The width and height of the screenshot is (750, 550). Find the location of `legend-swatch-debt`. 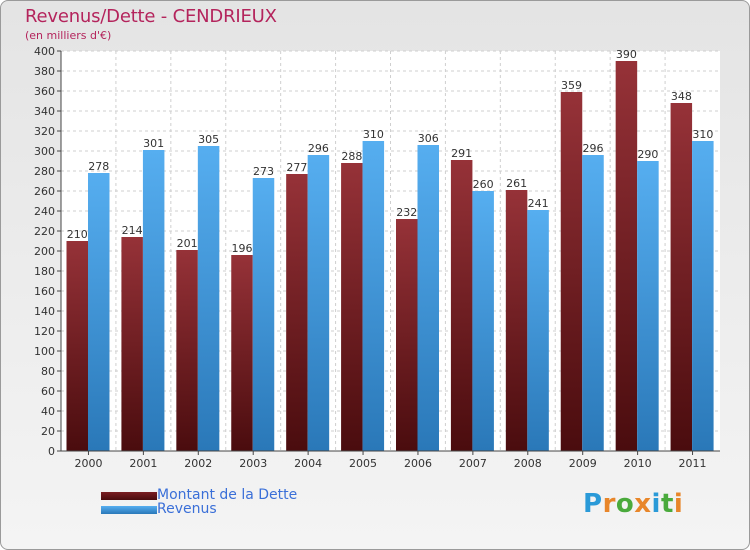

legend-swatch-debt is located at coordinates (129, 495).